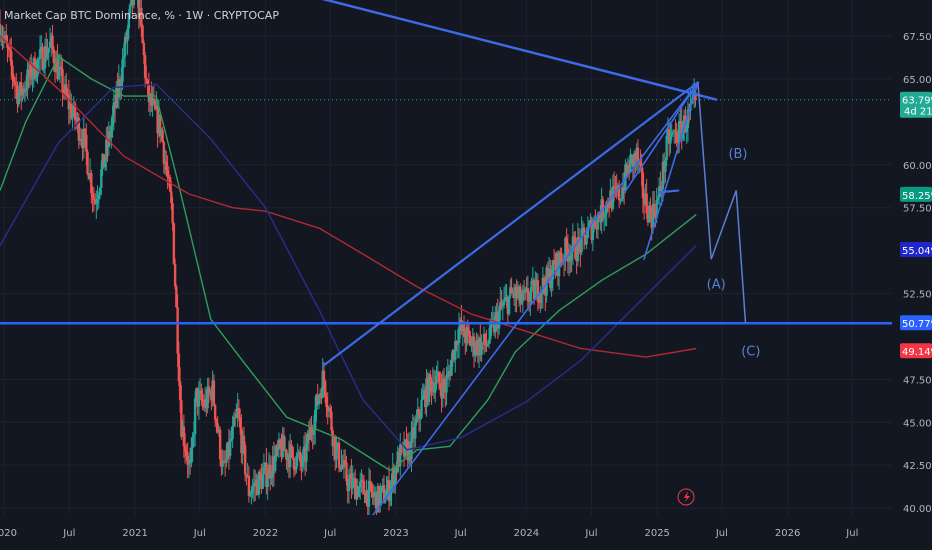  What do you see at coordinates (395, 533) in the screenshot?
I see `time-tick-label: 2023` at bounding box center [395, 533].